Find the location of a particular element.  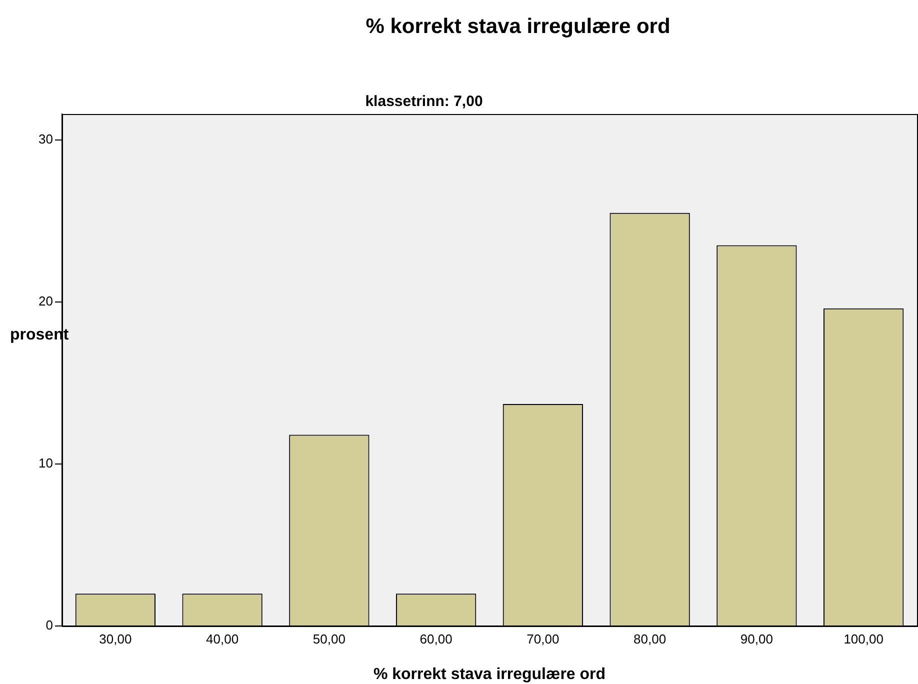

y-tick-label: 0 is located at coordinates (49, 625).